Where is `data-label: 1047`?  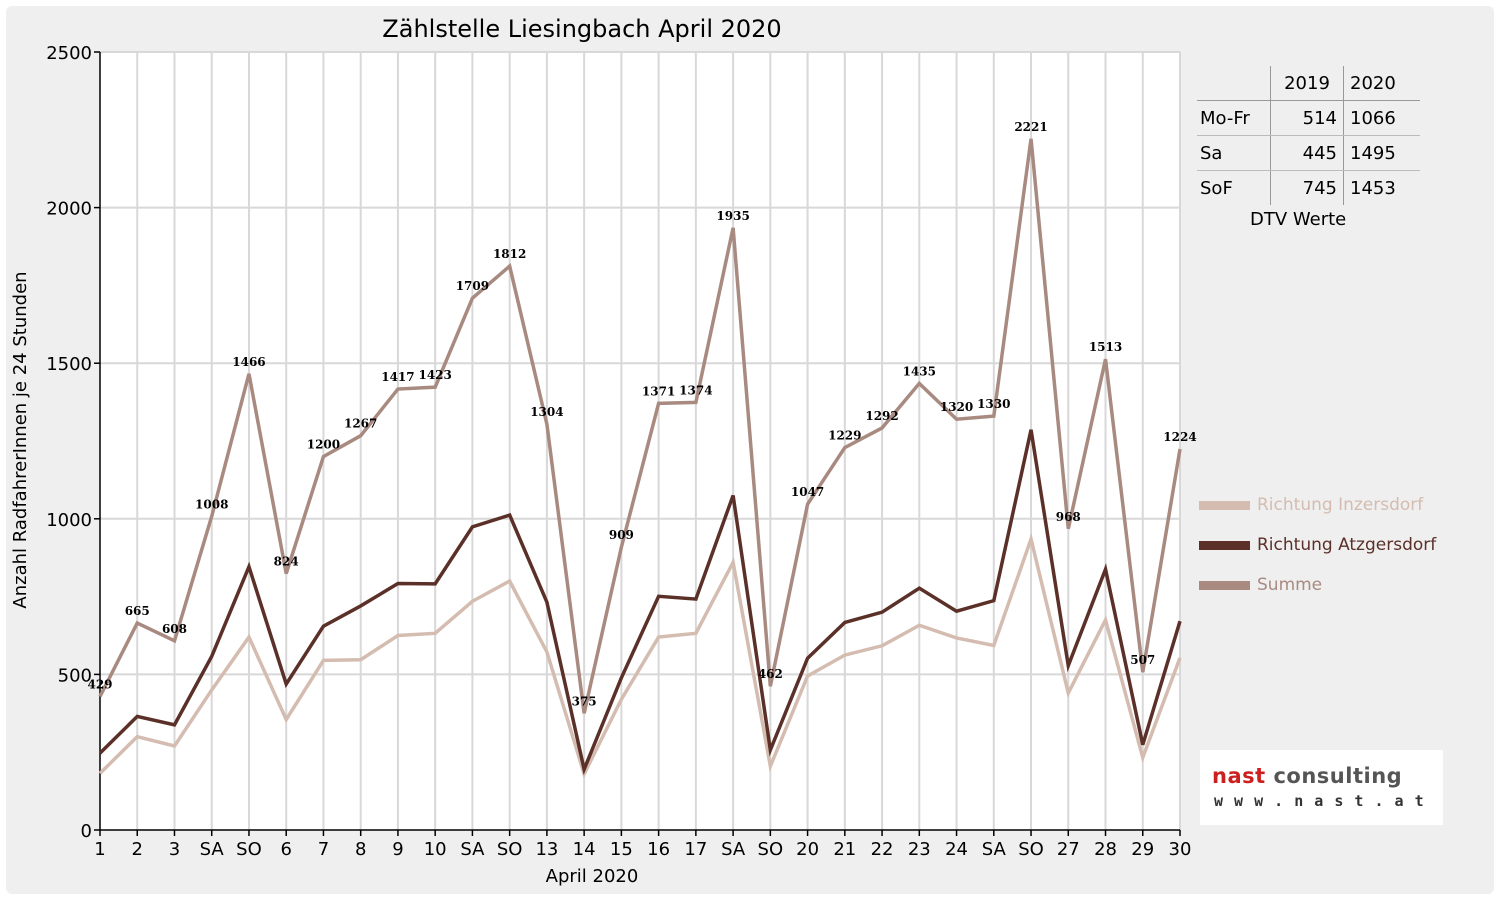
data-label: 1047 is located at coordinates (807, 492).